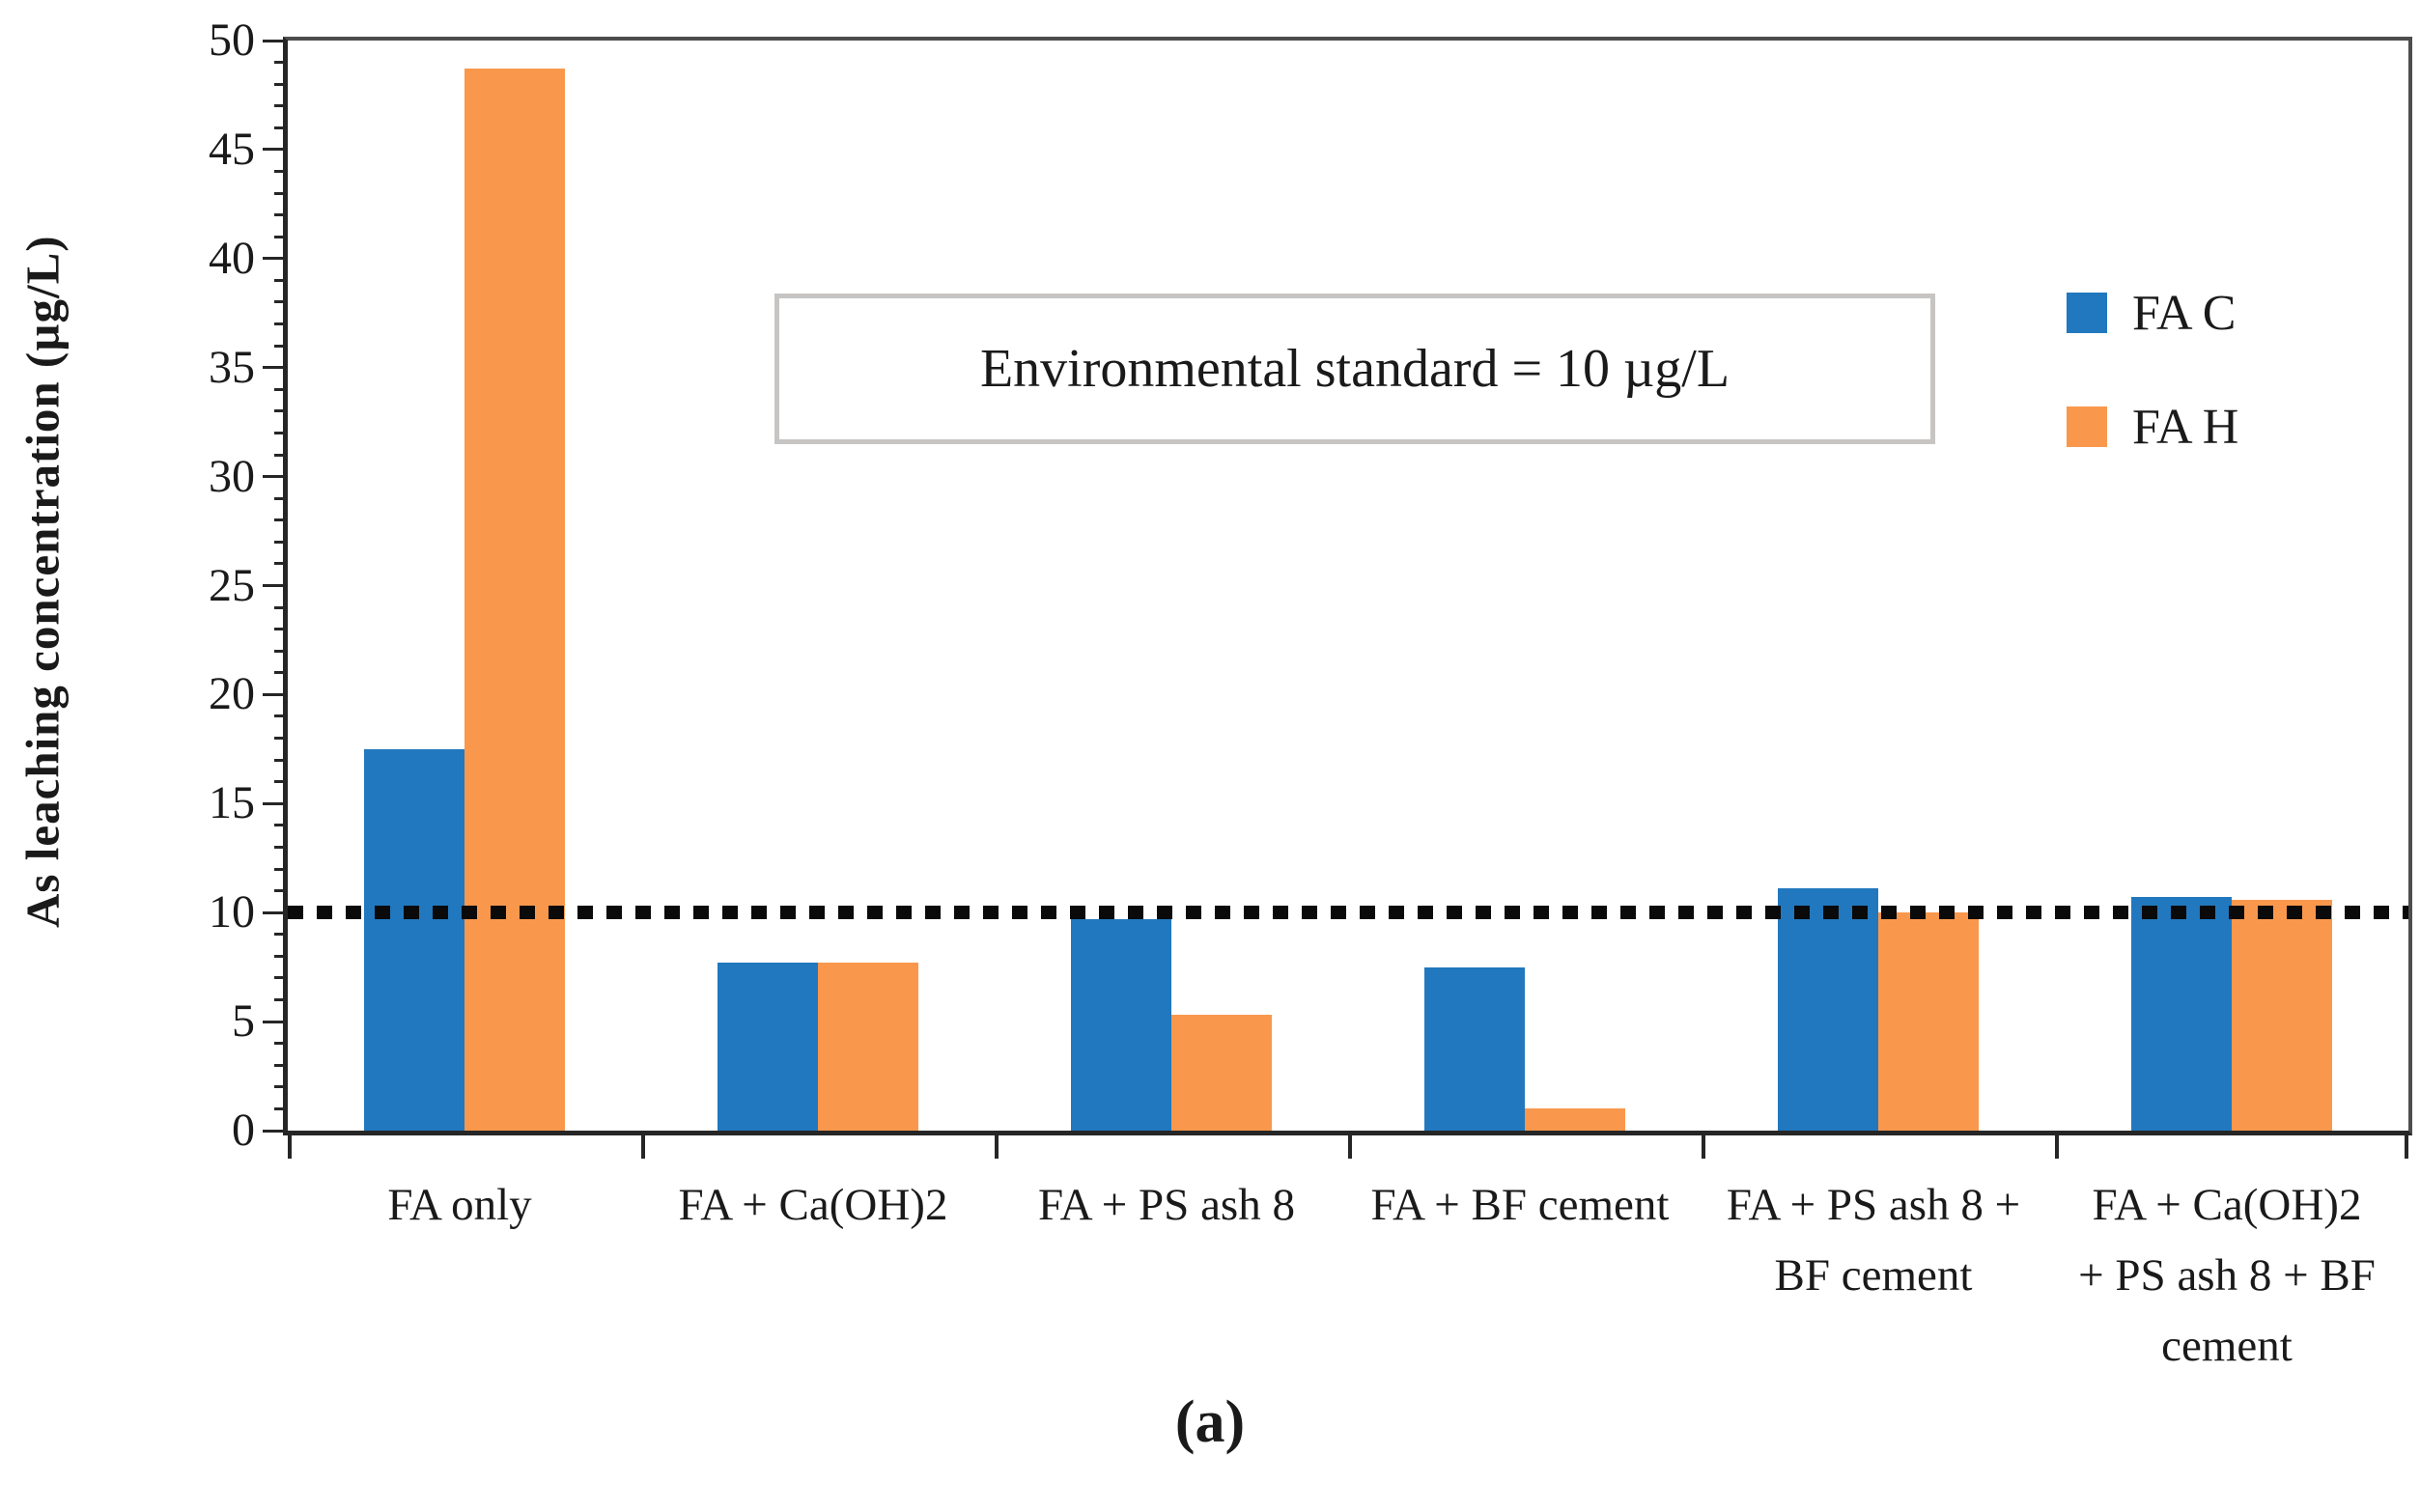 This screenshot has height=1512, width=2420. What do you see at coordinates (1210, 1422) in the screenshot?
I see `figure-caption: (a)` at bounding box center [1210, 1422].